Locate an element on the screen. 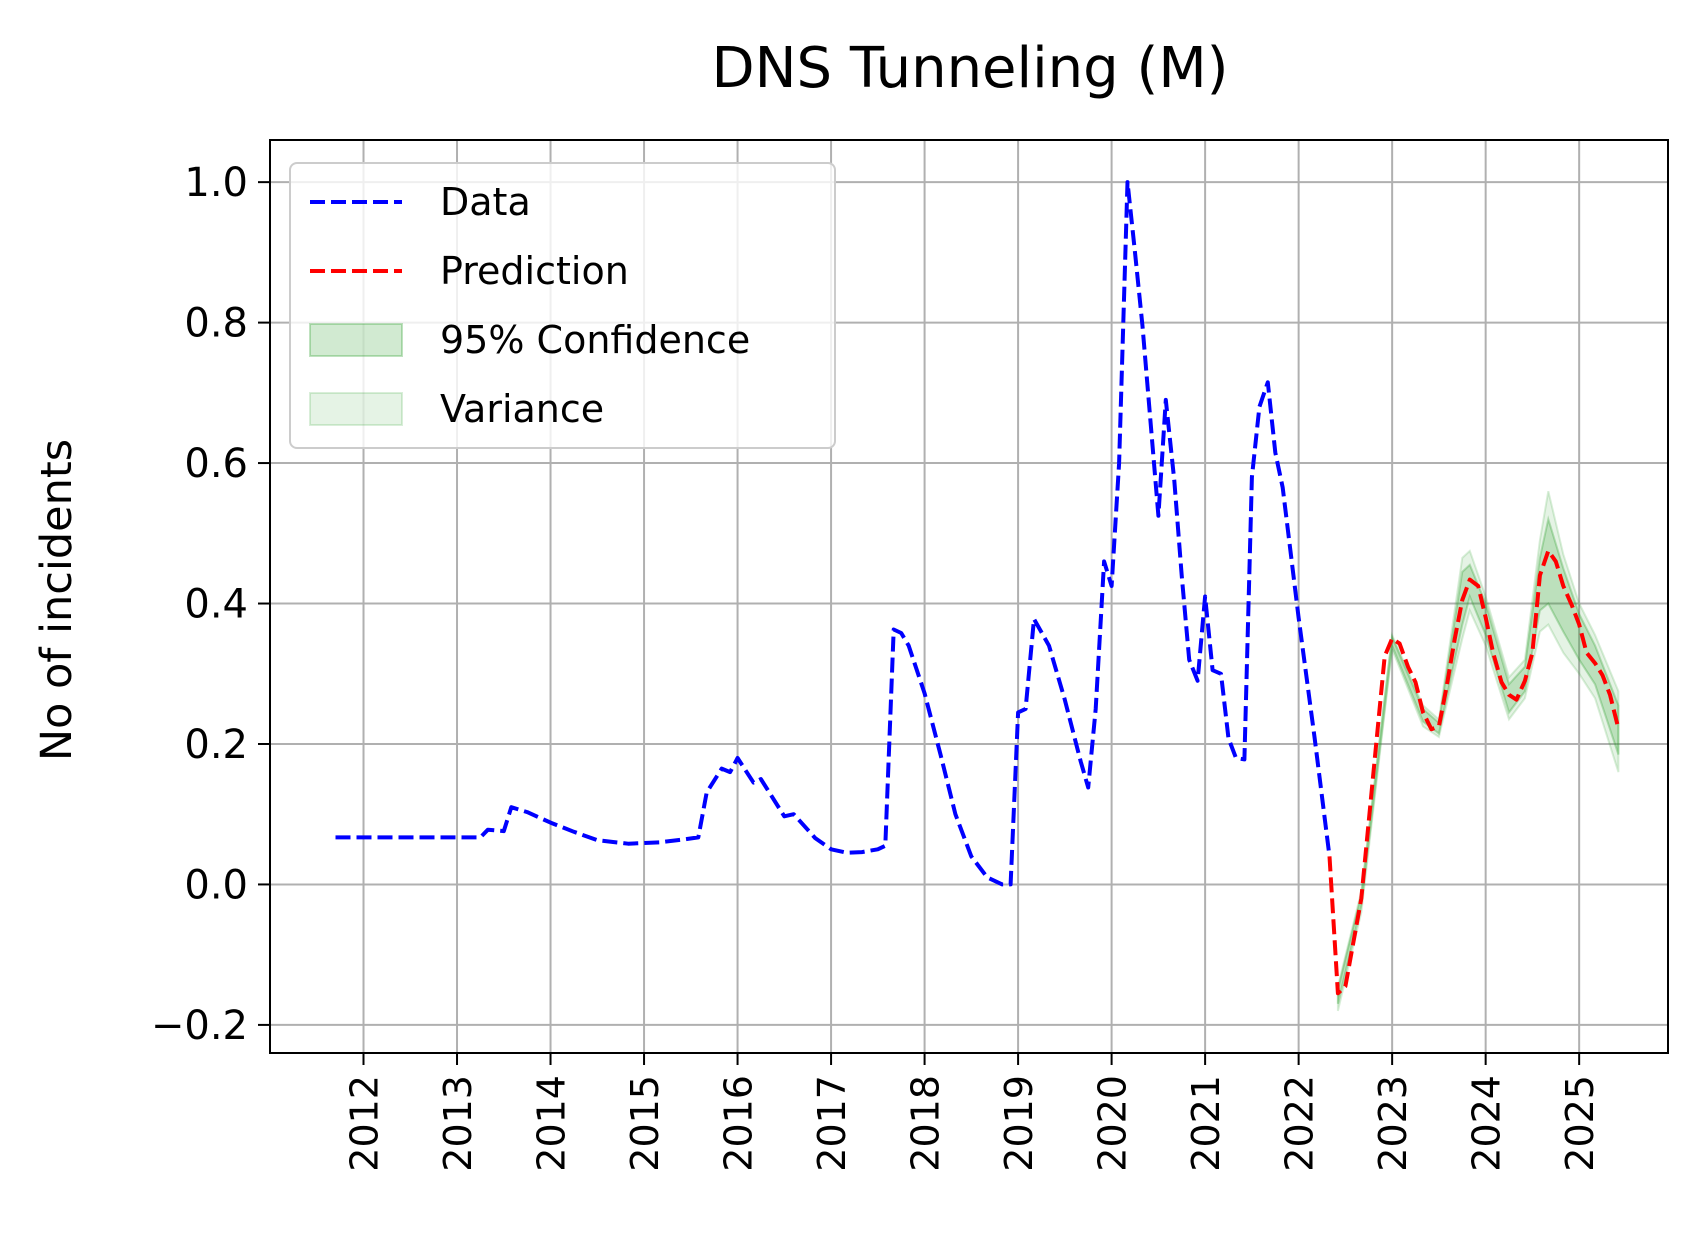 The image size is (1692, 1242). legend-label: Prediction is located at coordinates (534, 271).